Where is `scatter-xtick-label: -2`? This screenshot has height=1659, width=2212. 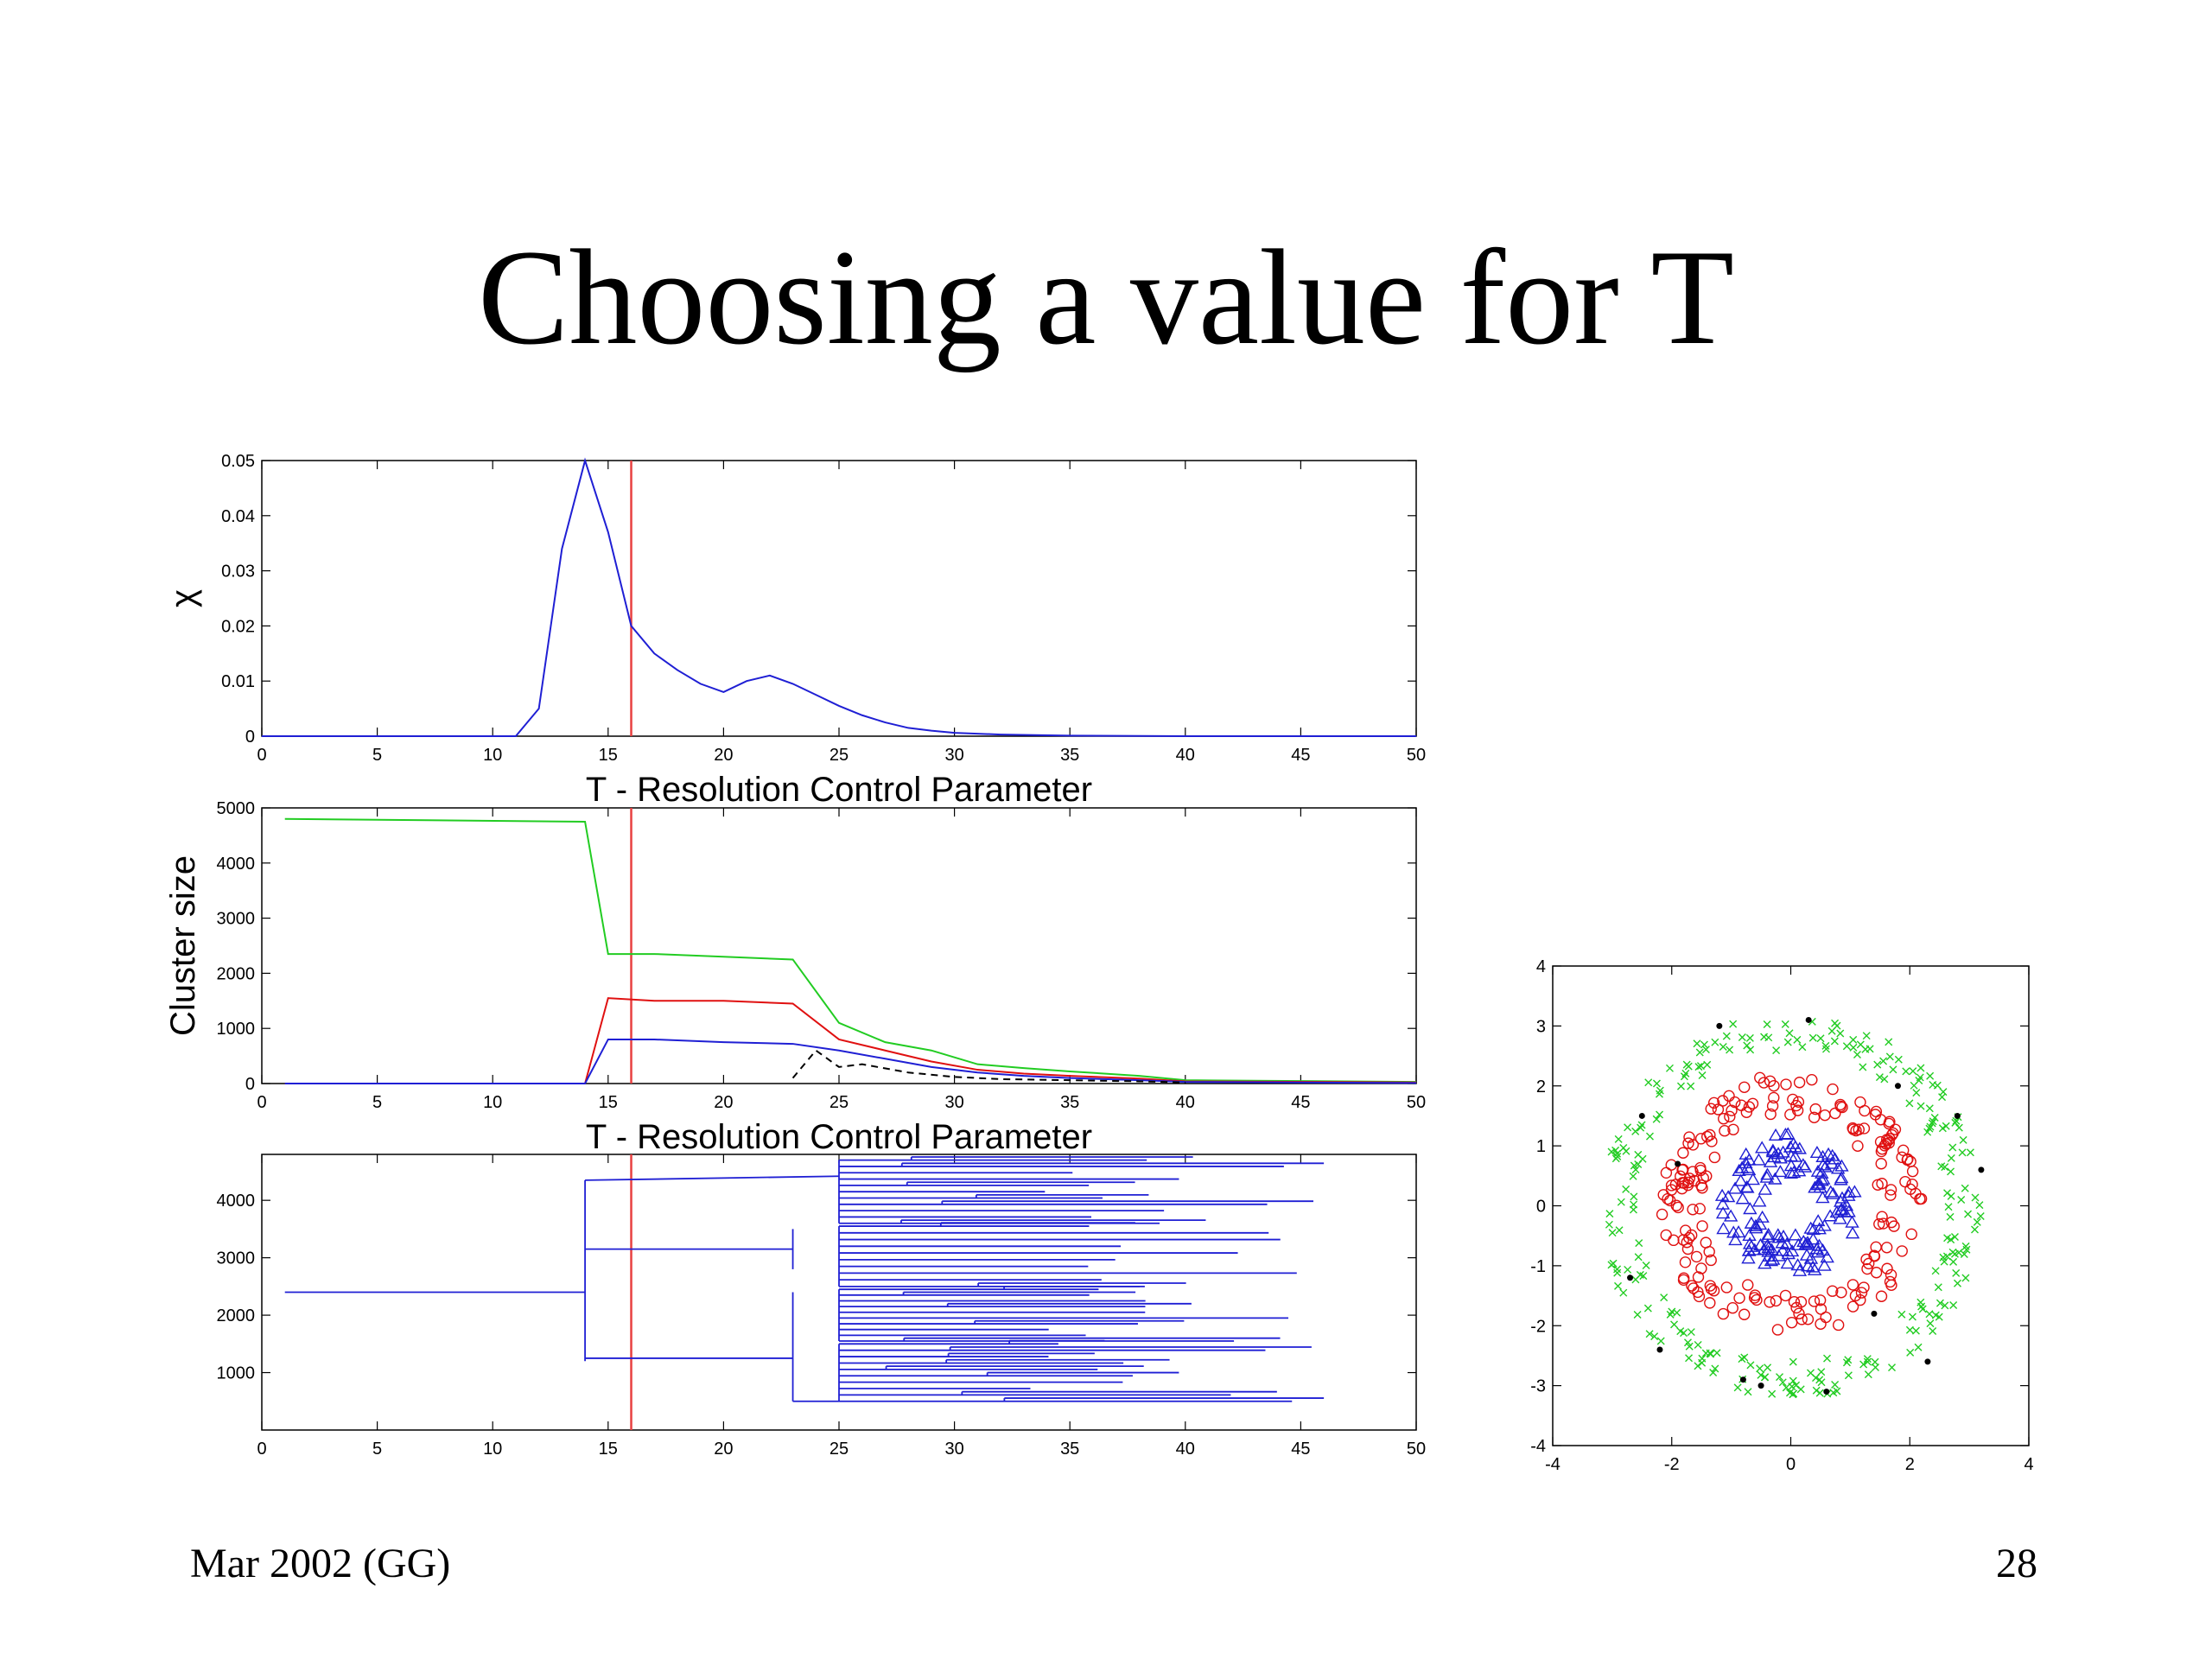 scatter-xtick-label: -2 is located at coordinates (1672, 1464).